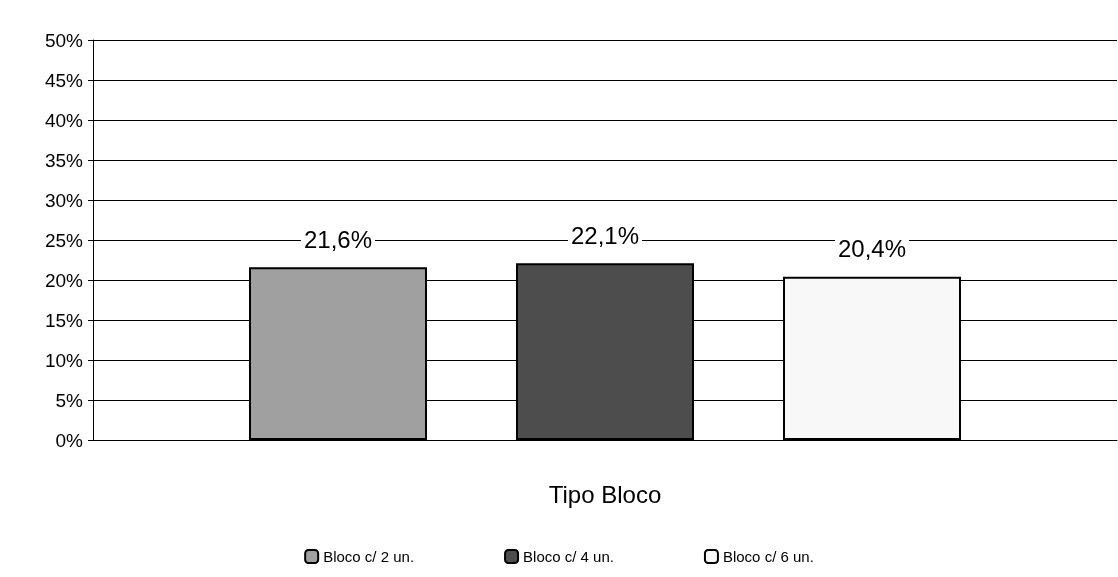 The image size is (1118, 577). Describe the element at coordinates (64, 200) in the screenshot. I see `y-tick-label: 30%` at that location.